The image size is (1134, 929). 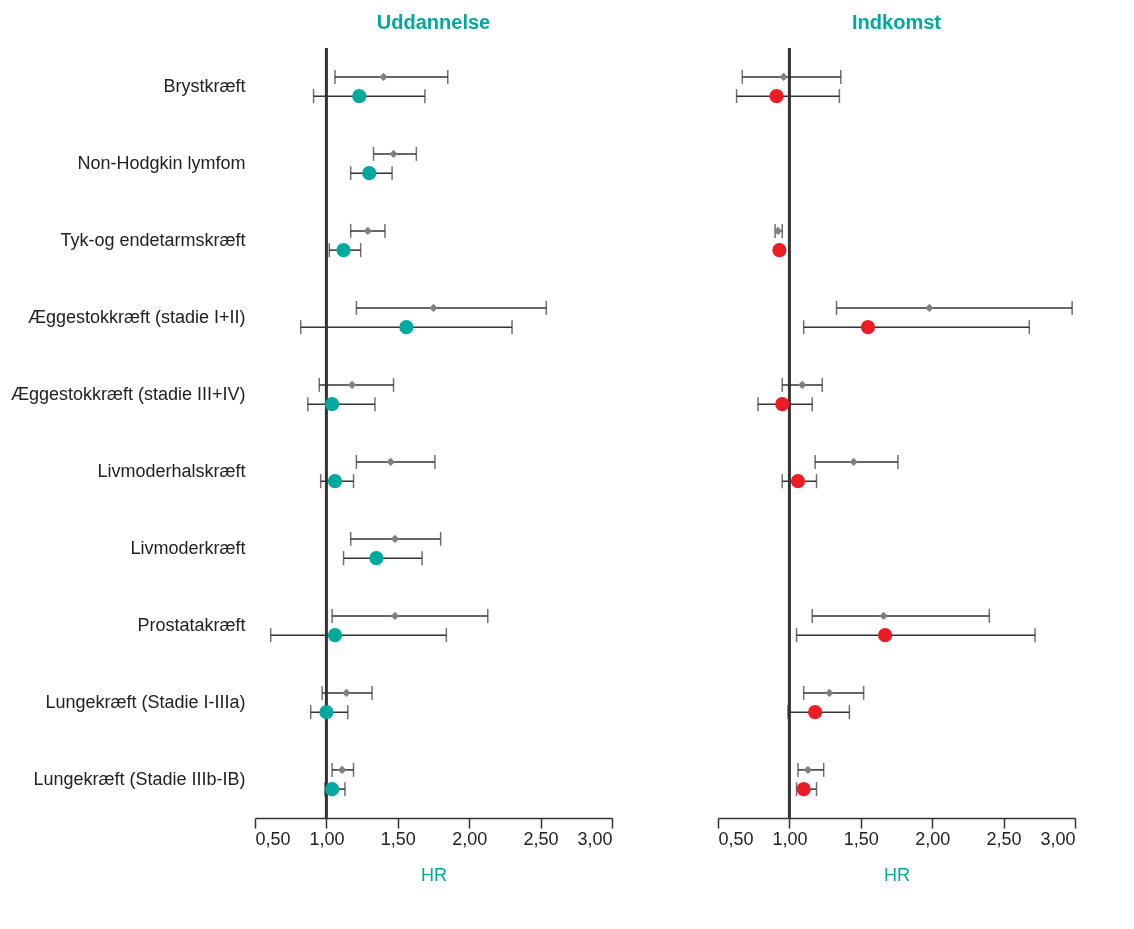 I want to click on y-tick-label: Æggestokkræft (stadie I+II), so click(x=136, y=316).